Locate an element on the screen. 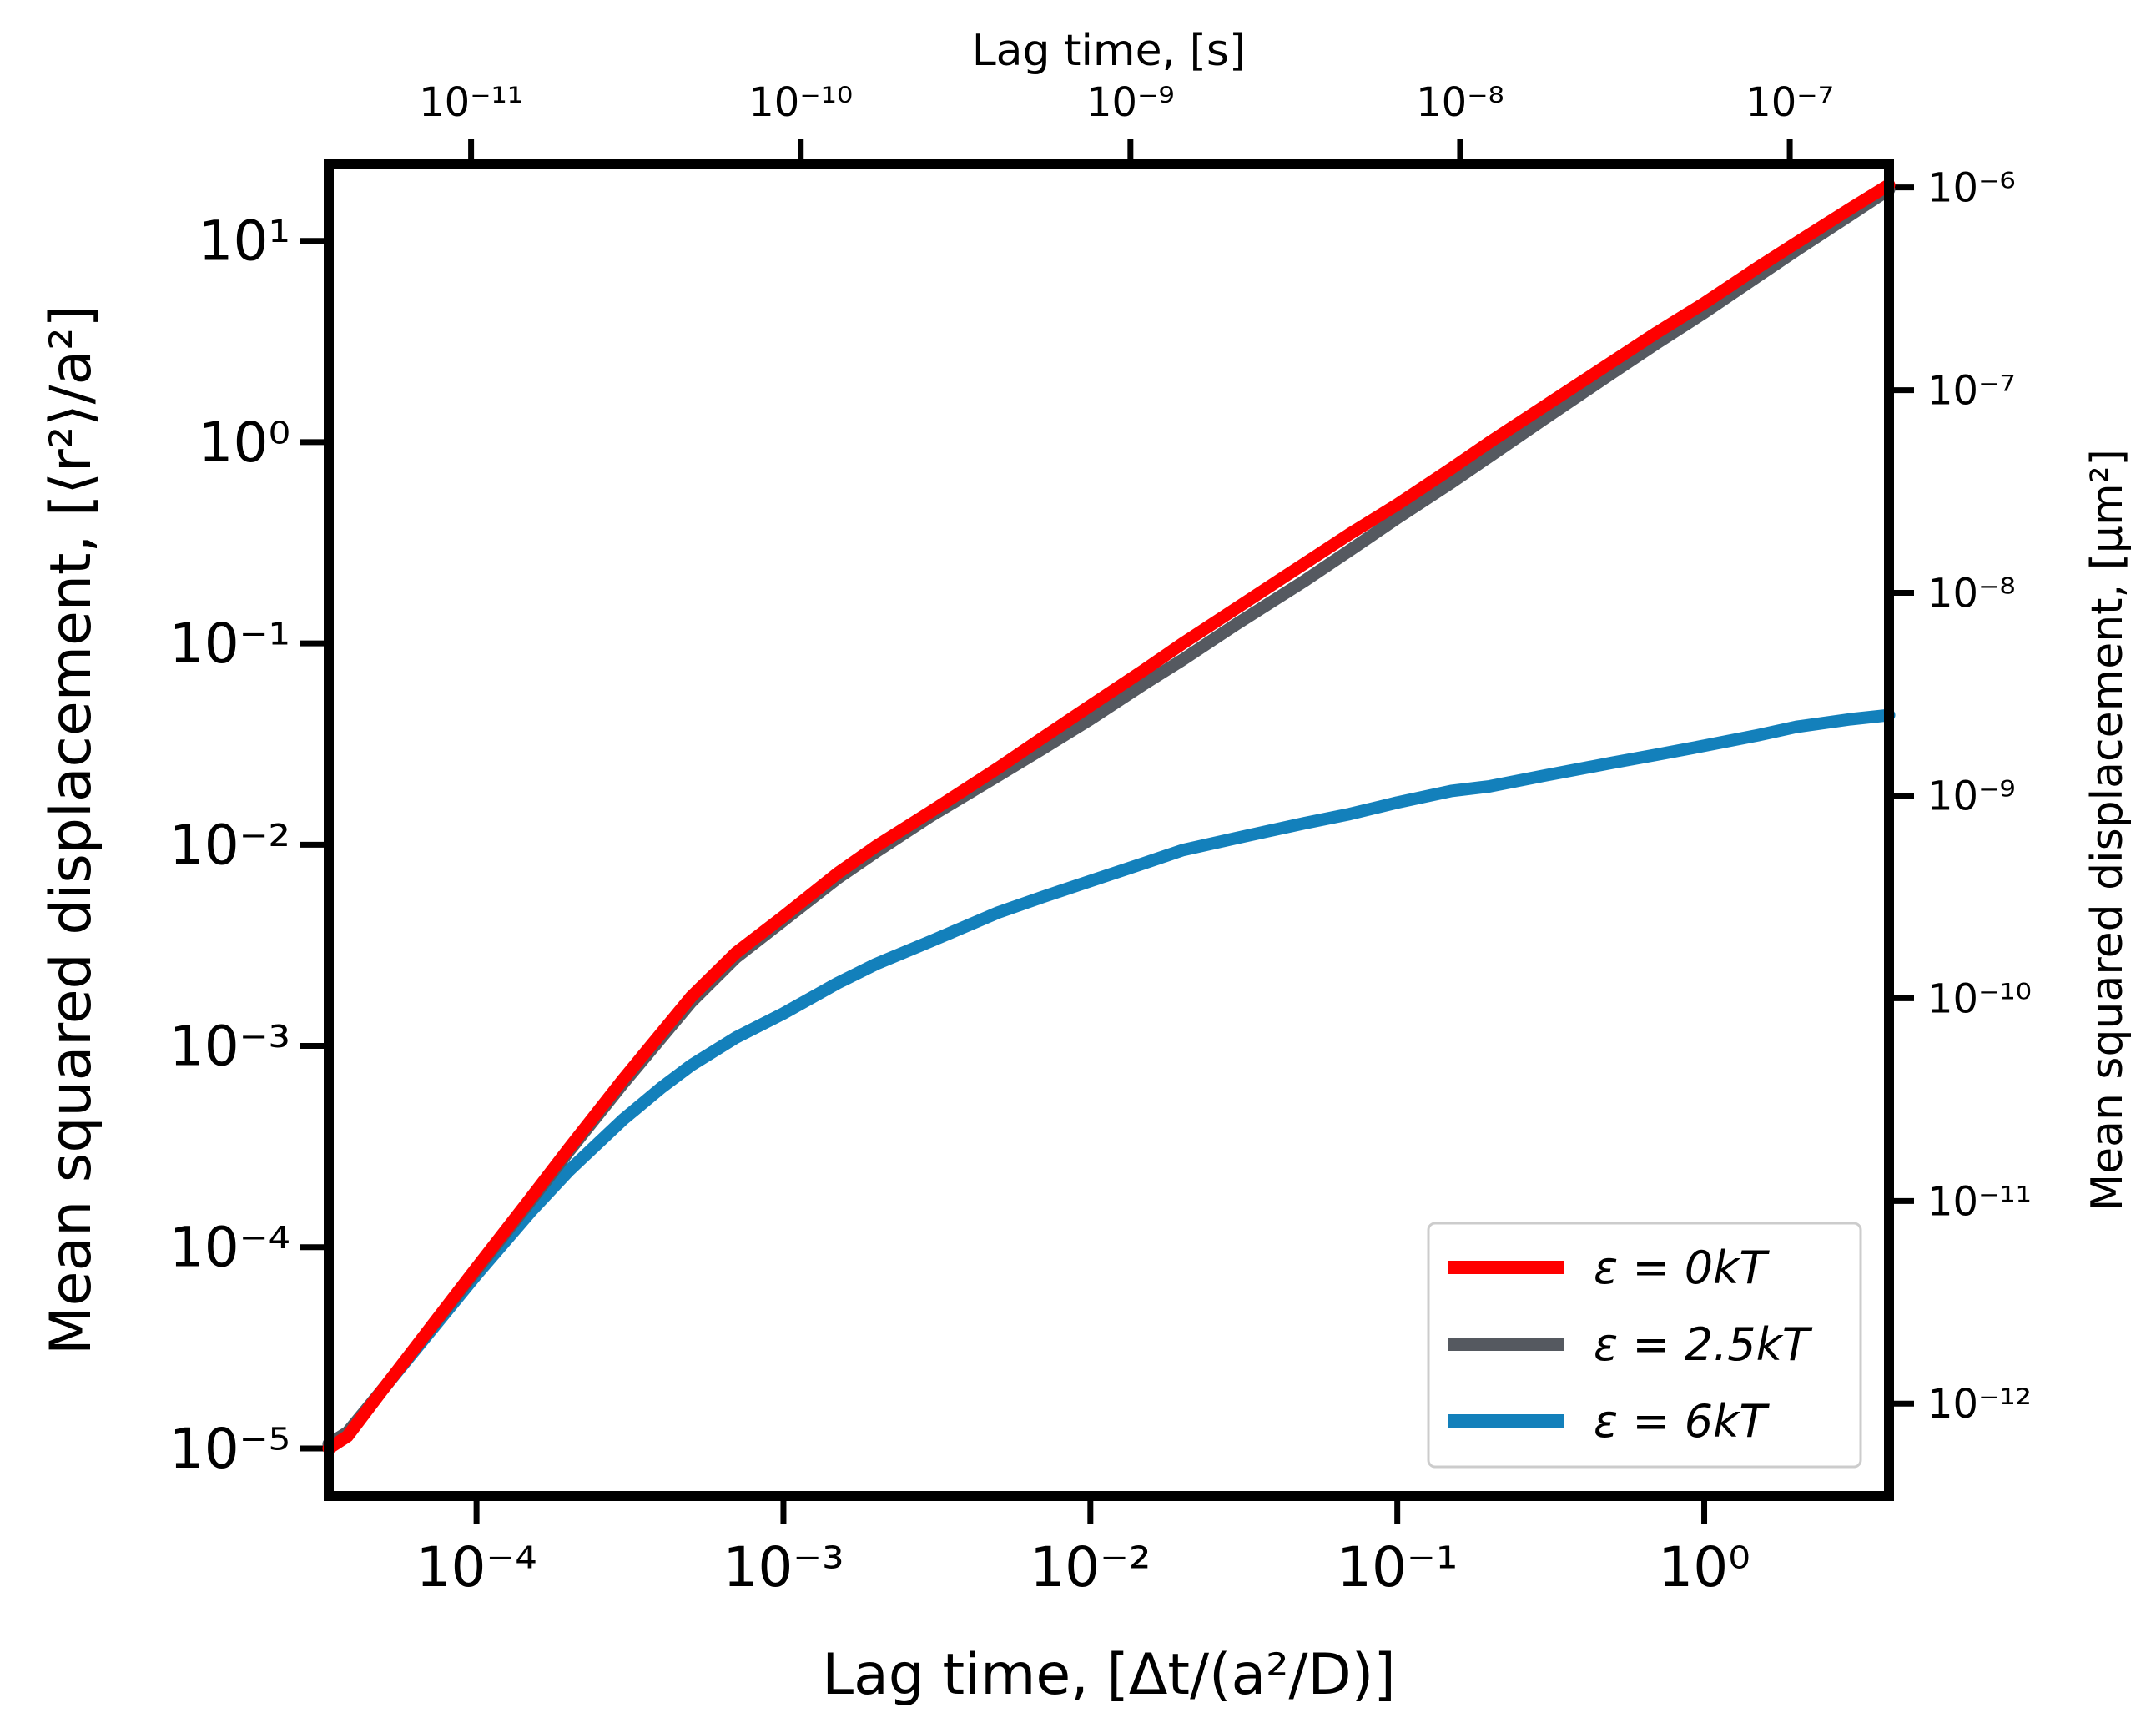 The height and width of the screenshot is (1723, 2156). x2-tick-label-3: 10⁻⁸ is located at coordinates (1460, 102).